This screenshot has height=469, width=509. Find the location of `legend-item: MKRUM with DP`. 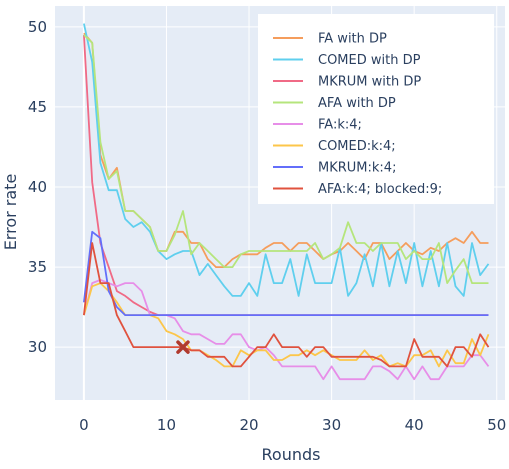

legend-item: MKRUM with DP is located at coordinates (347, 82).